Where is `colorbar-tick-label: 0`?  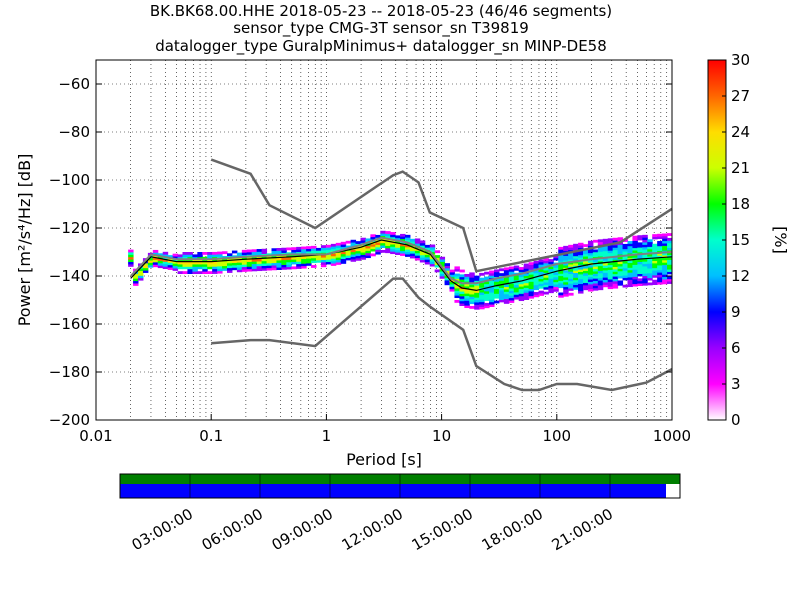 colorbar-tick-label: 0 is located at coordinates (736, 420).